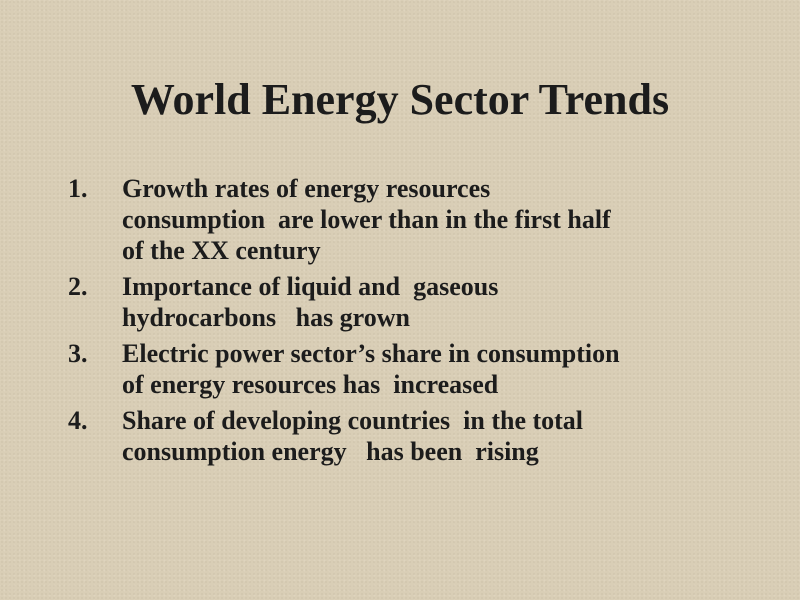  What do you see at coordinates (78, 353) in the screenshot?
I see `item-number: 3.` at bounding box center [78, 353].